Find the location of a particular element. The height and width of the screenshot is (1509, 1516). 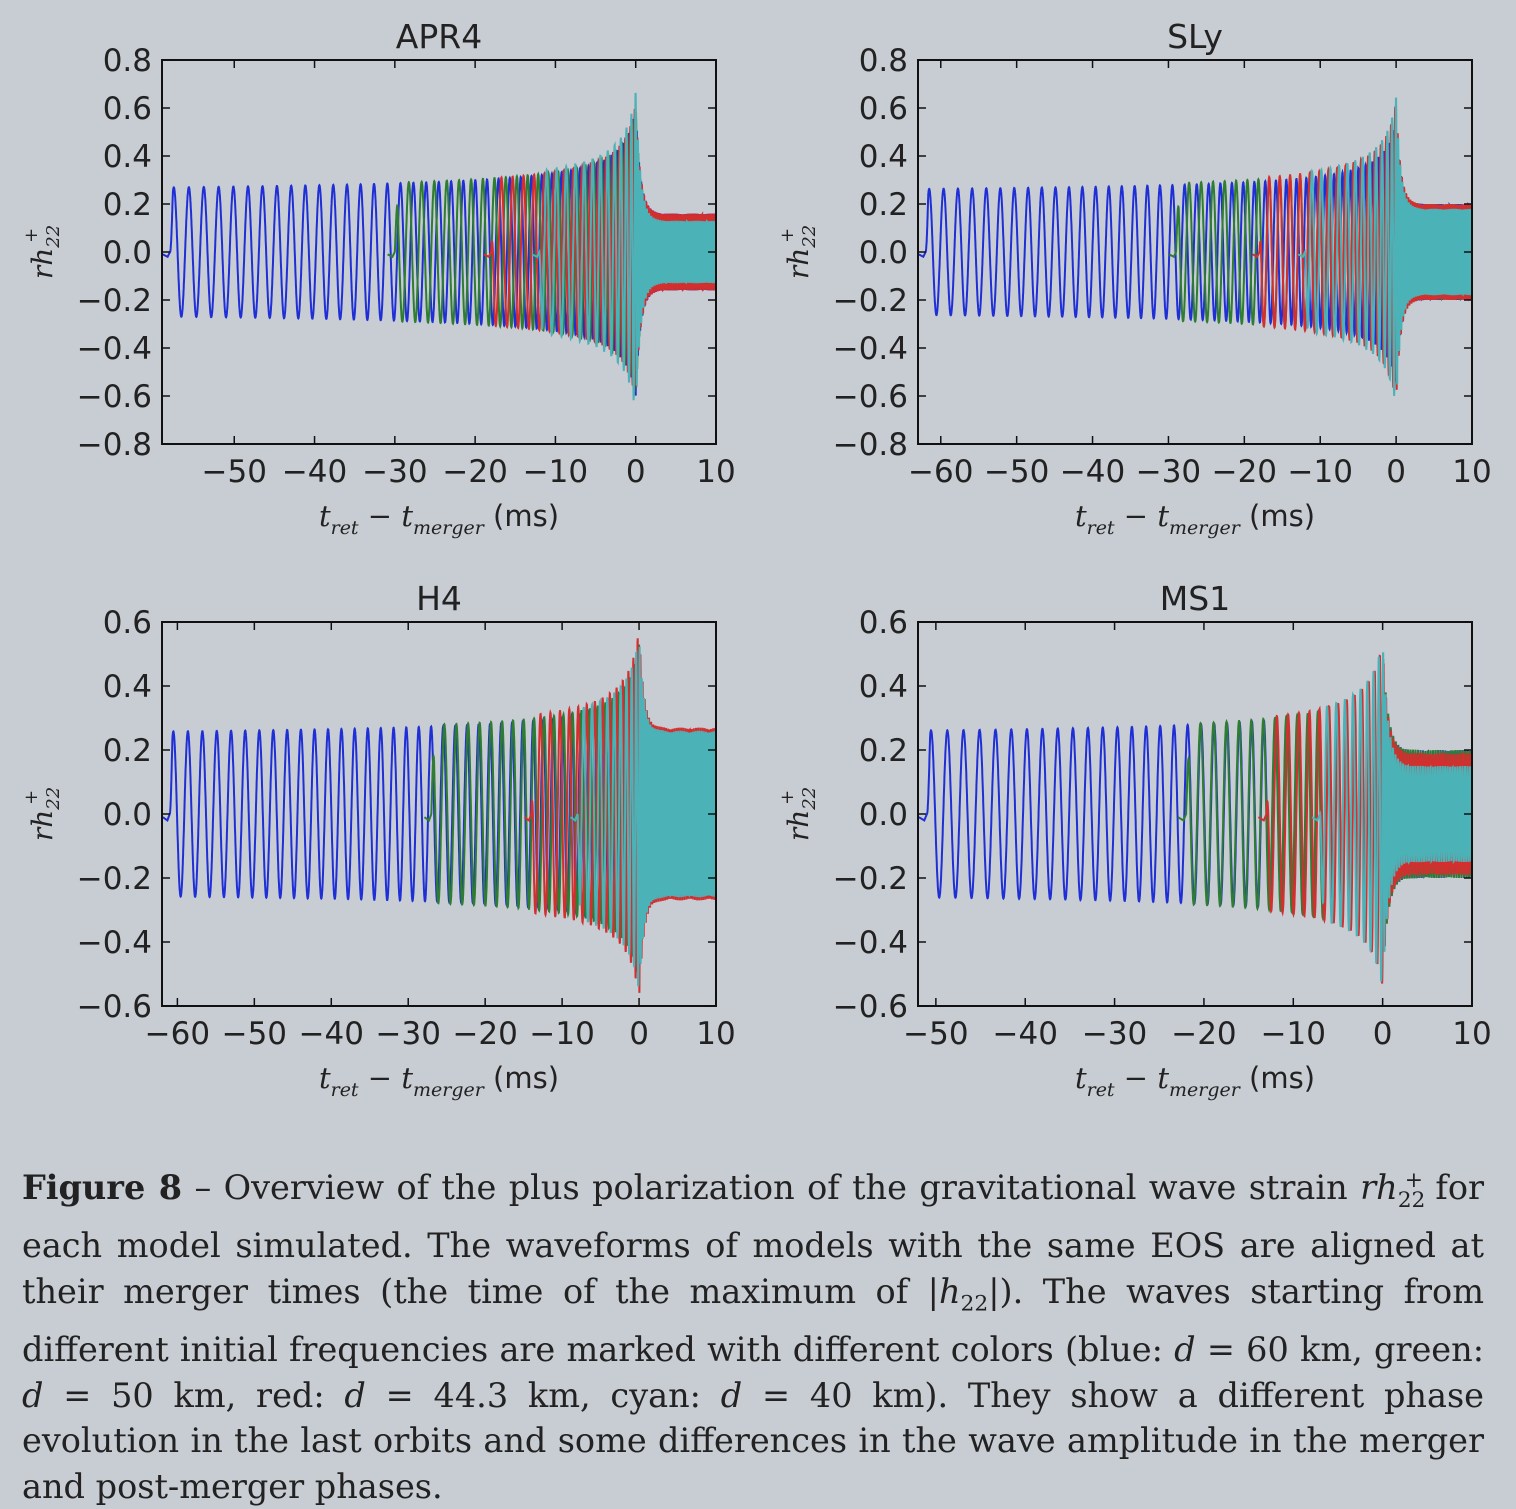

series-line-blue is located at coordinates (1195, 255).